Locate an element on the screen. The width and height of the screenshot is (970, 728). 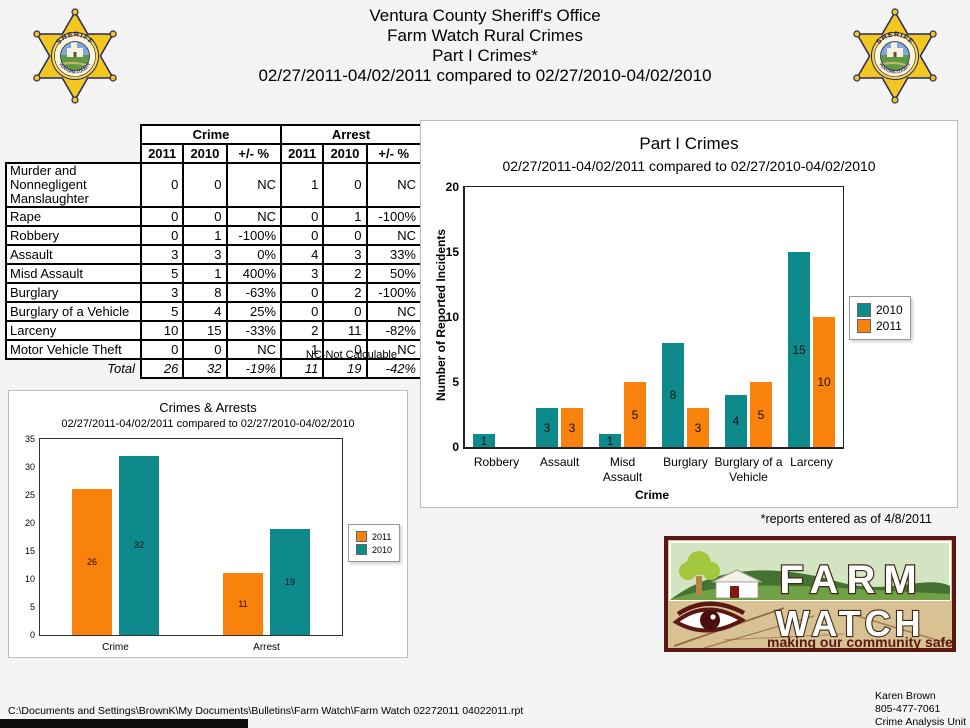
bar-value-label: 4 is located at coordinates (736, 421).